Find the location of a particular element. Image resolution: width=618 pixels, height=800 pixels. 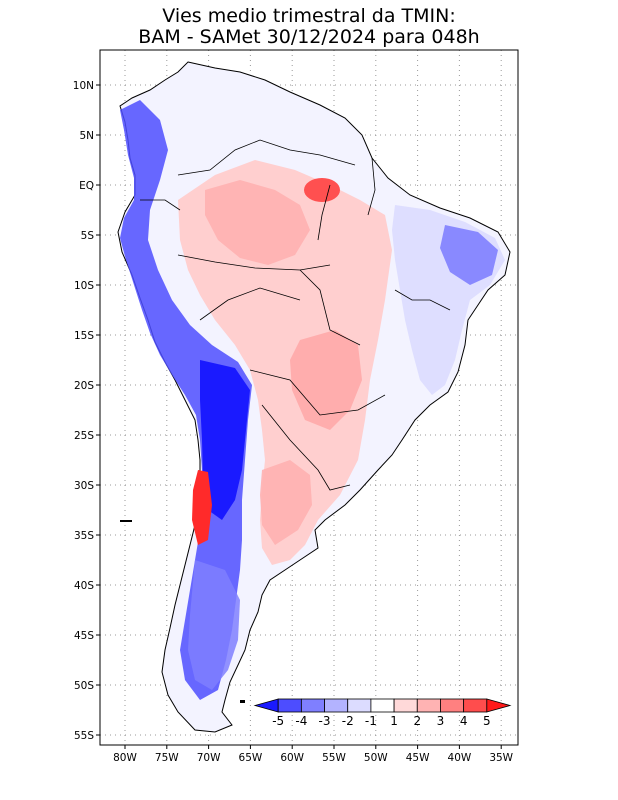

positive-bias-core-south is located at coordinates (286, 502).